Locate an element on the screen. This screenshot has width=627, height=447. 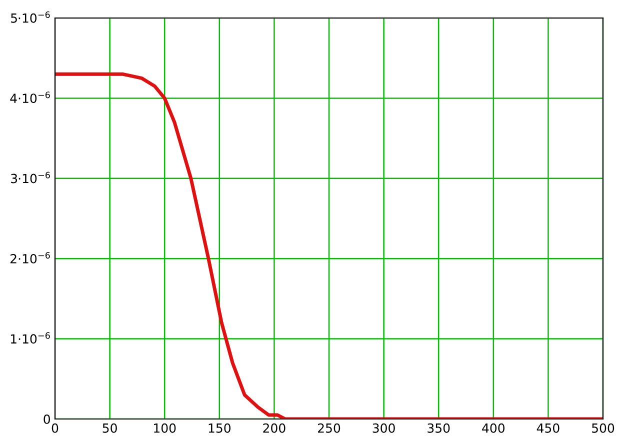
x-tick-label: 100 is located at coordinates (165, 428).